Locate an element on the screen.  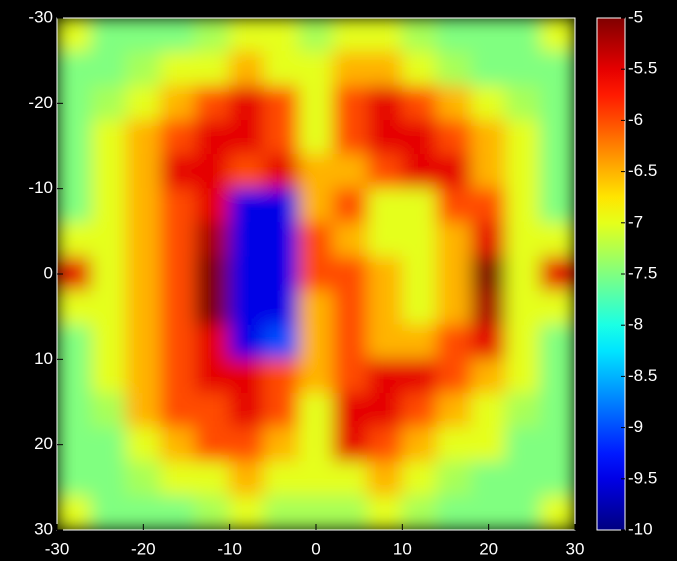
colorbar-tick-label: -9 is located at coordinates (635, 426).